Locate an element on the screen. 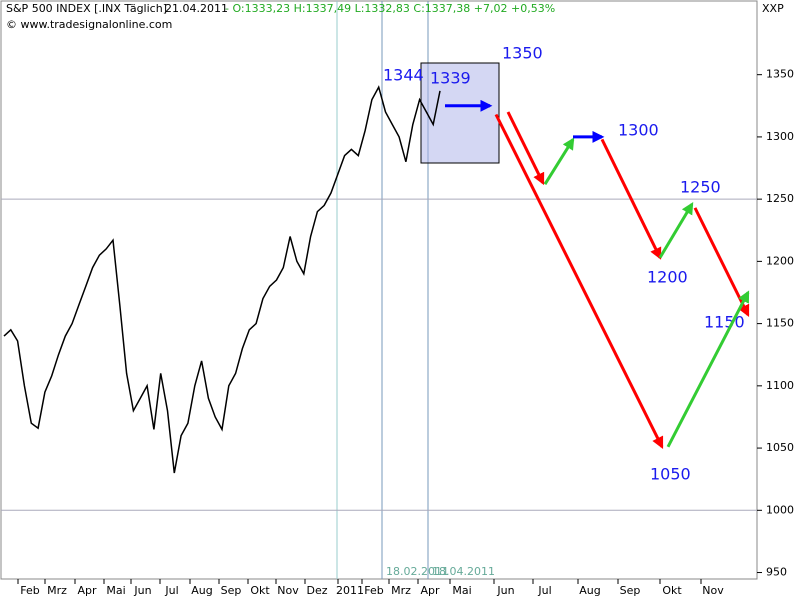  annotation: 1344 is located at coordinates (403, 75).